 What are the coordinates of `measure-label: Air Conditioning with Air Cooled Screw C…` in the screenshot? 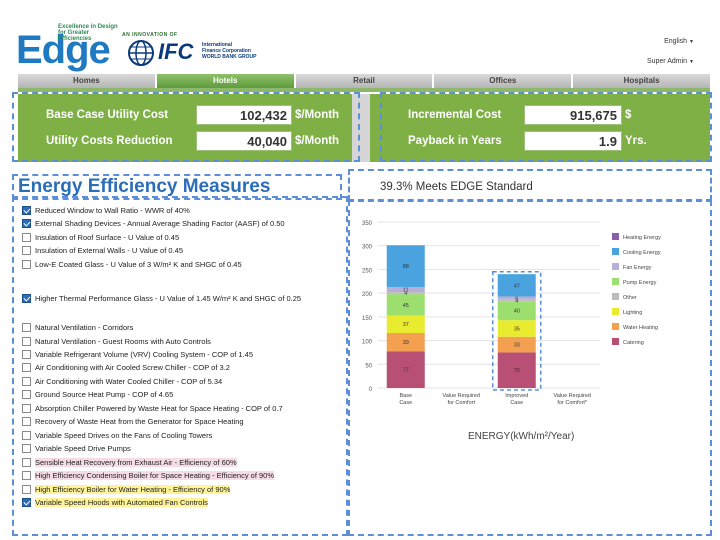 It's located at (132, 367).